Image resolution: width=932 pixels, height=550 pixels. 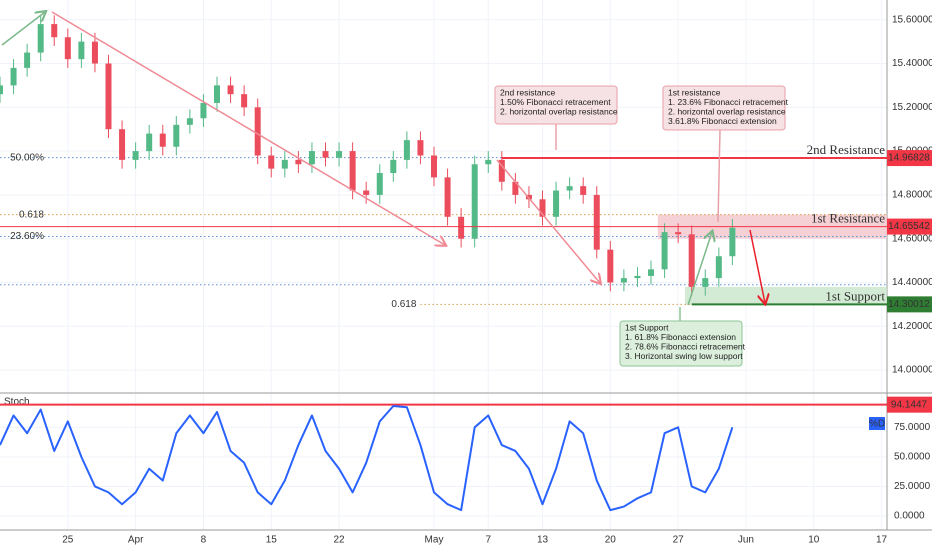 What do you see at coordinates (855, 295) in the screenshot?
I see `level-label: 1st Support` at bounding box center [855, 295].